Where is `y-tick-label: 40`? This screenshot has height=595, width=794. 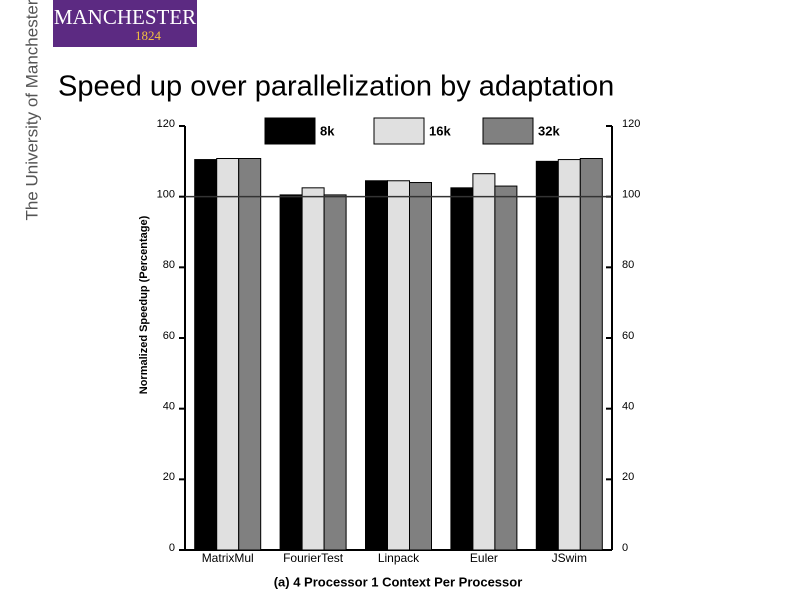
y-tick-label: 40 is located at coordinates (169, 407).